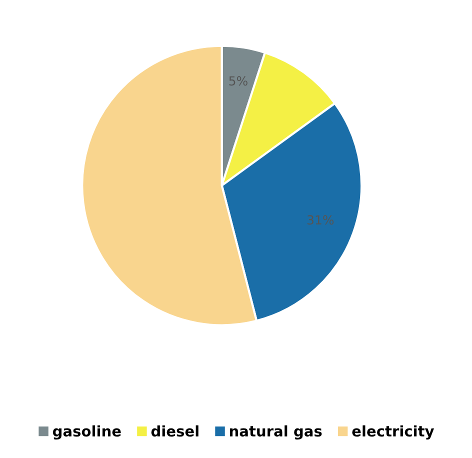 Image resolution: width=472 pixels, height=458 pixels. I want to click on data-label: 31%, so click(320, 220).